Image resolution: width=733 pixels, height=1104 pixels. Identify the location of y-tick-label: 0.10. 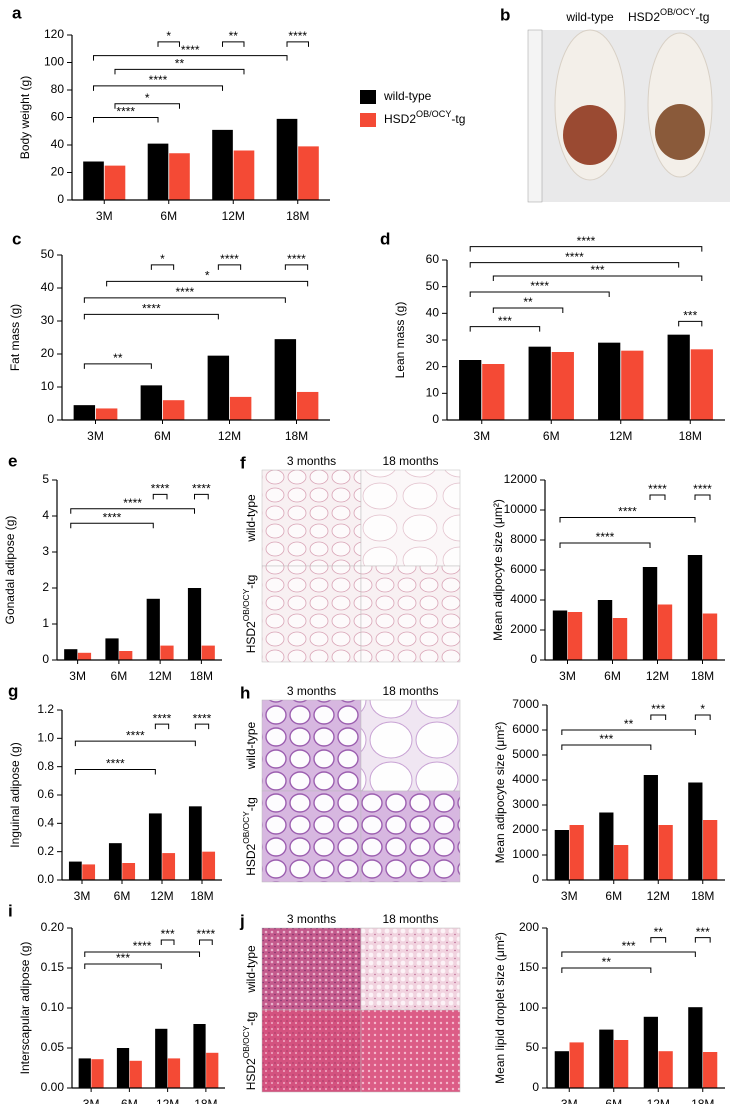
(53, 1007).